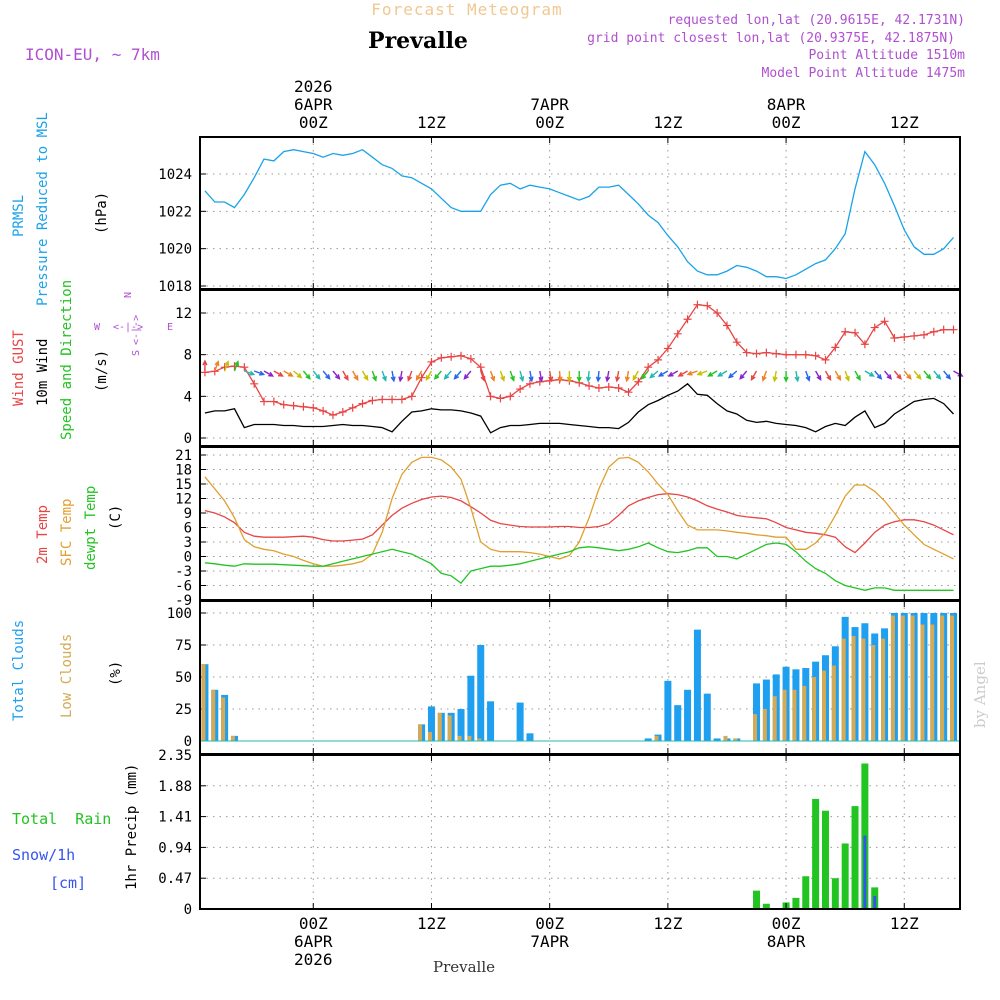  Describe the element at coordinates (92, 54) in the screenshot. I see `model-label: ICON-EU, ~ 7km` at that location.